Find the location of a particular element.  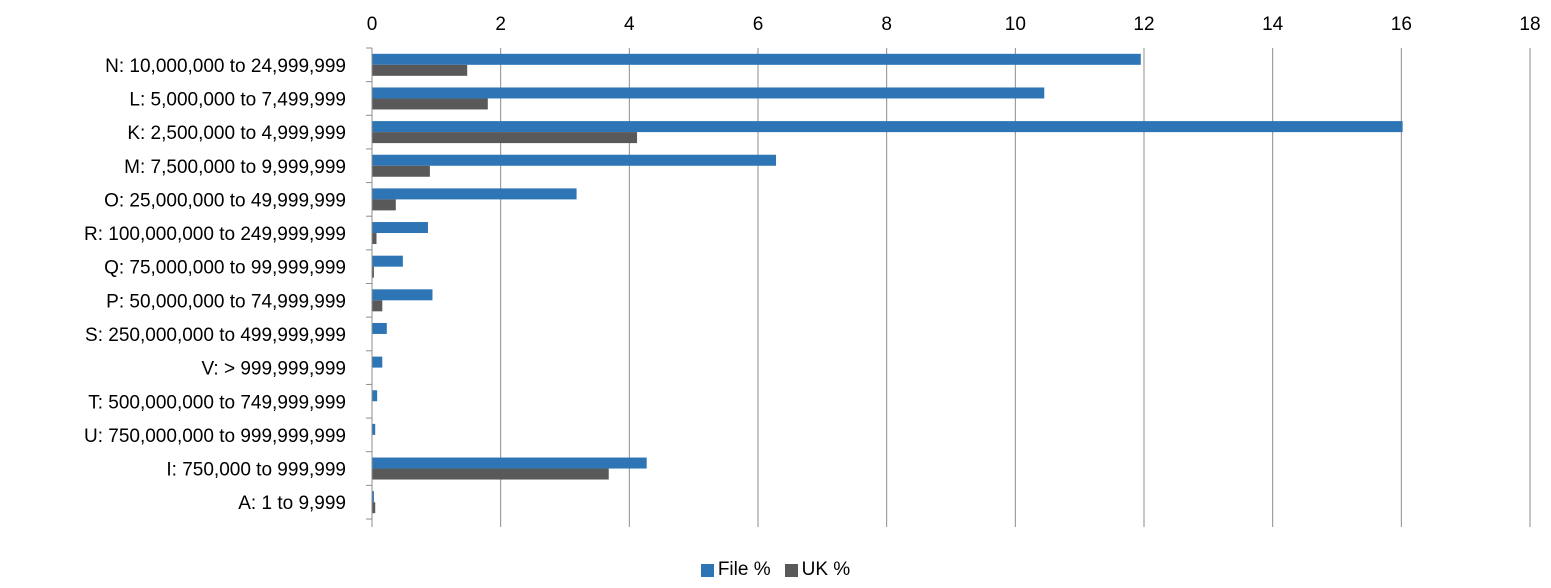

x-tick-label-8: 16 is located at coordinates (1401, 24).